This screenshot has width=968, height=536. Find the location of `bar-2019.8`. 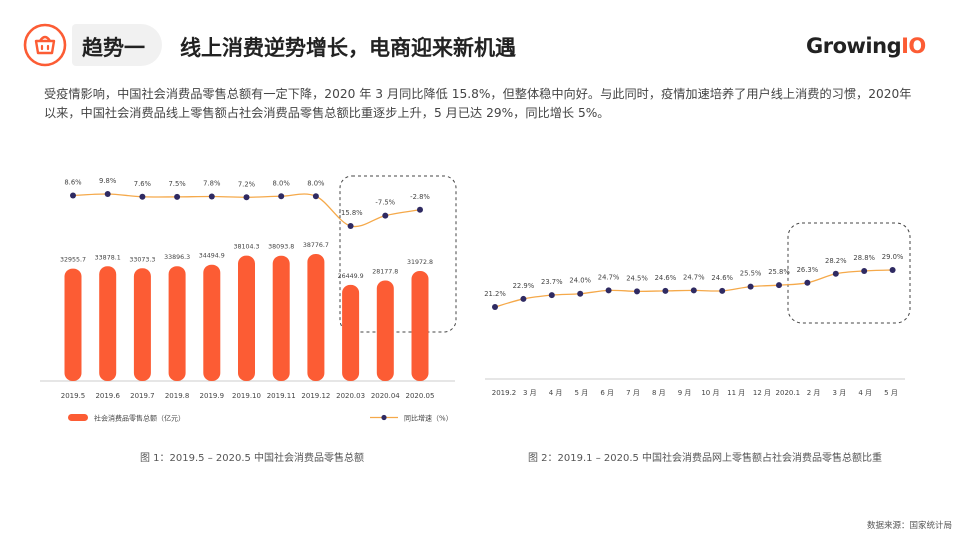

bar-2019.8 is located at coordinates (177, 323).